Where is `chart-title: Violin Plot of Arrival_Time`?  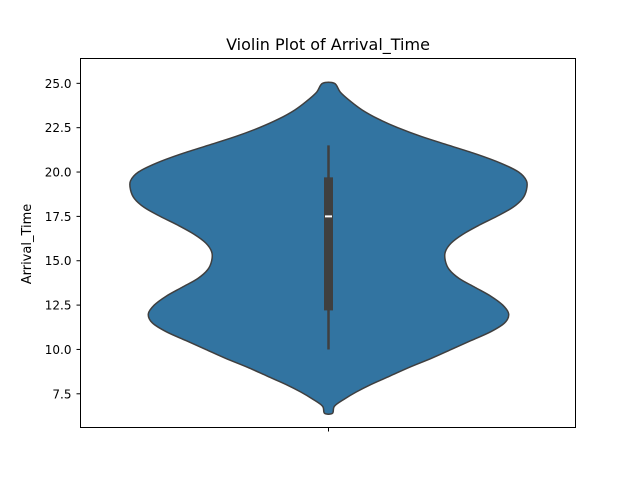
chart-title: Violin Plot of Arrival_Time is located at coordinates (328, 45).